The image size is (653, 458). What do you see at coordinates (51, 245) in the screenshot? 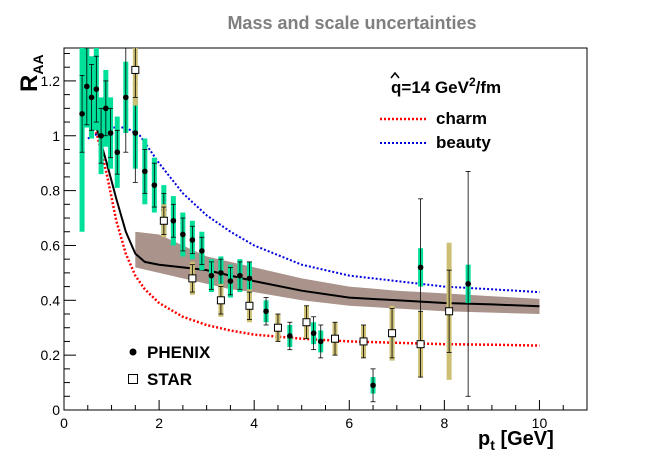
I see `y-tick-label: 0.6` at bounding box center [51, 245].